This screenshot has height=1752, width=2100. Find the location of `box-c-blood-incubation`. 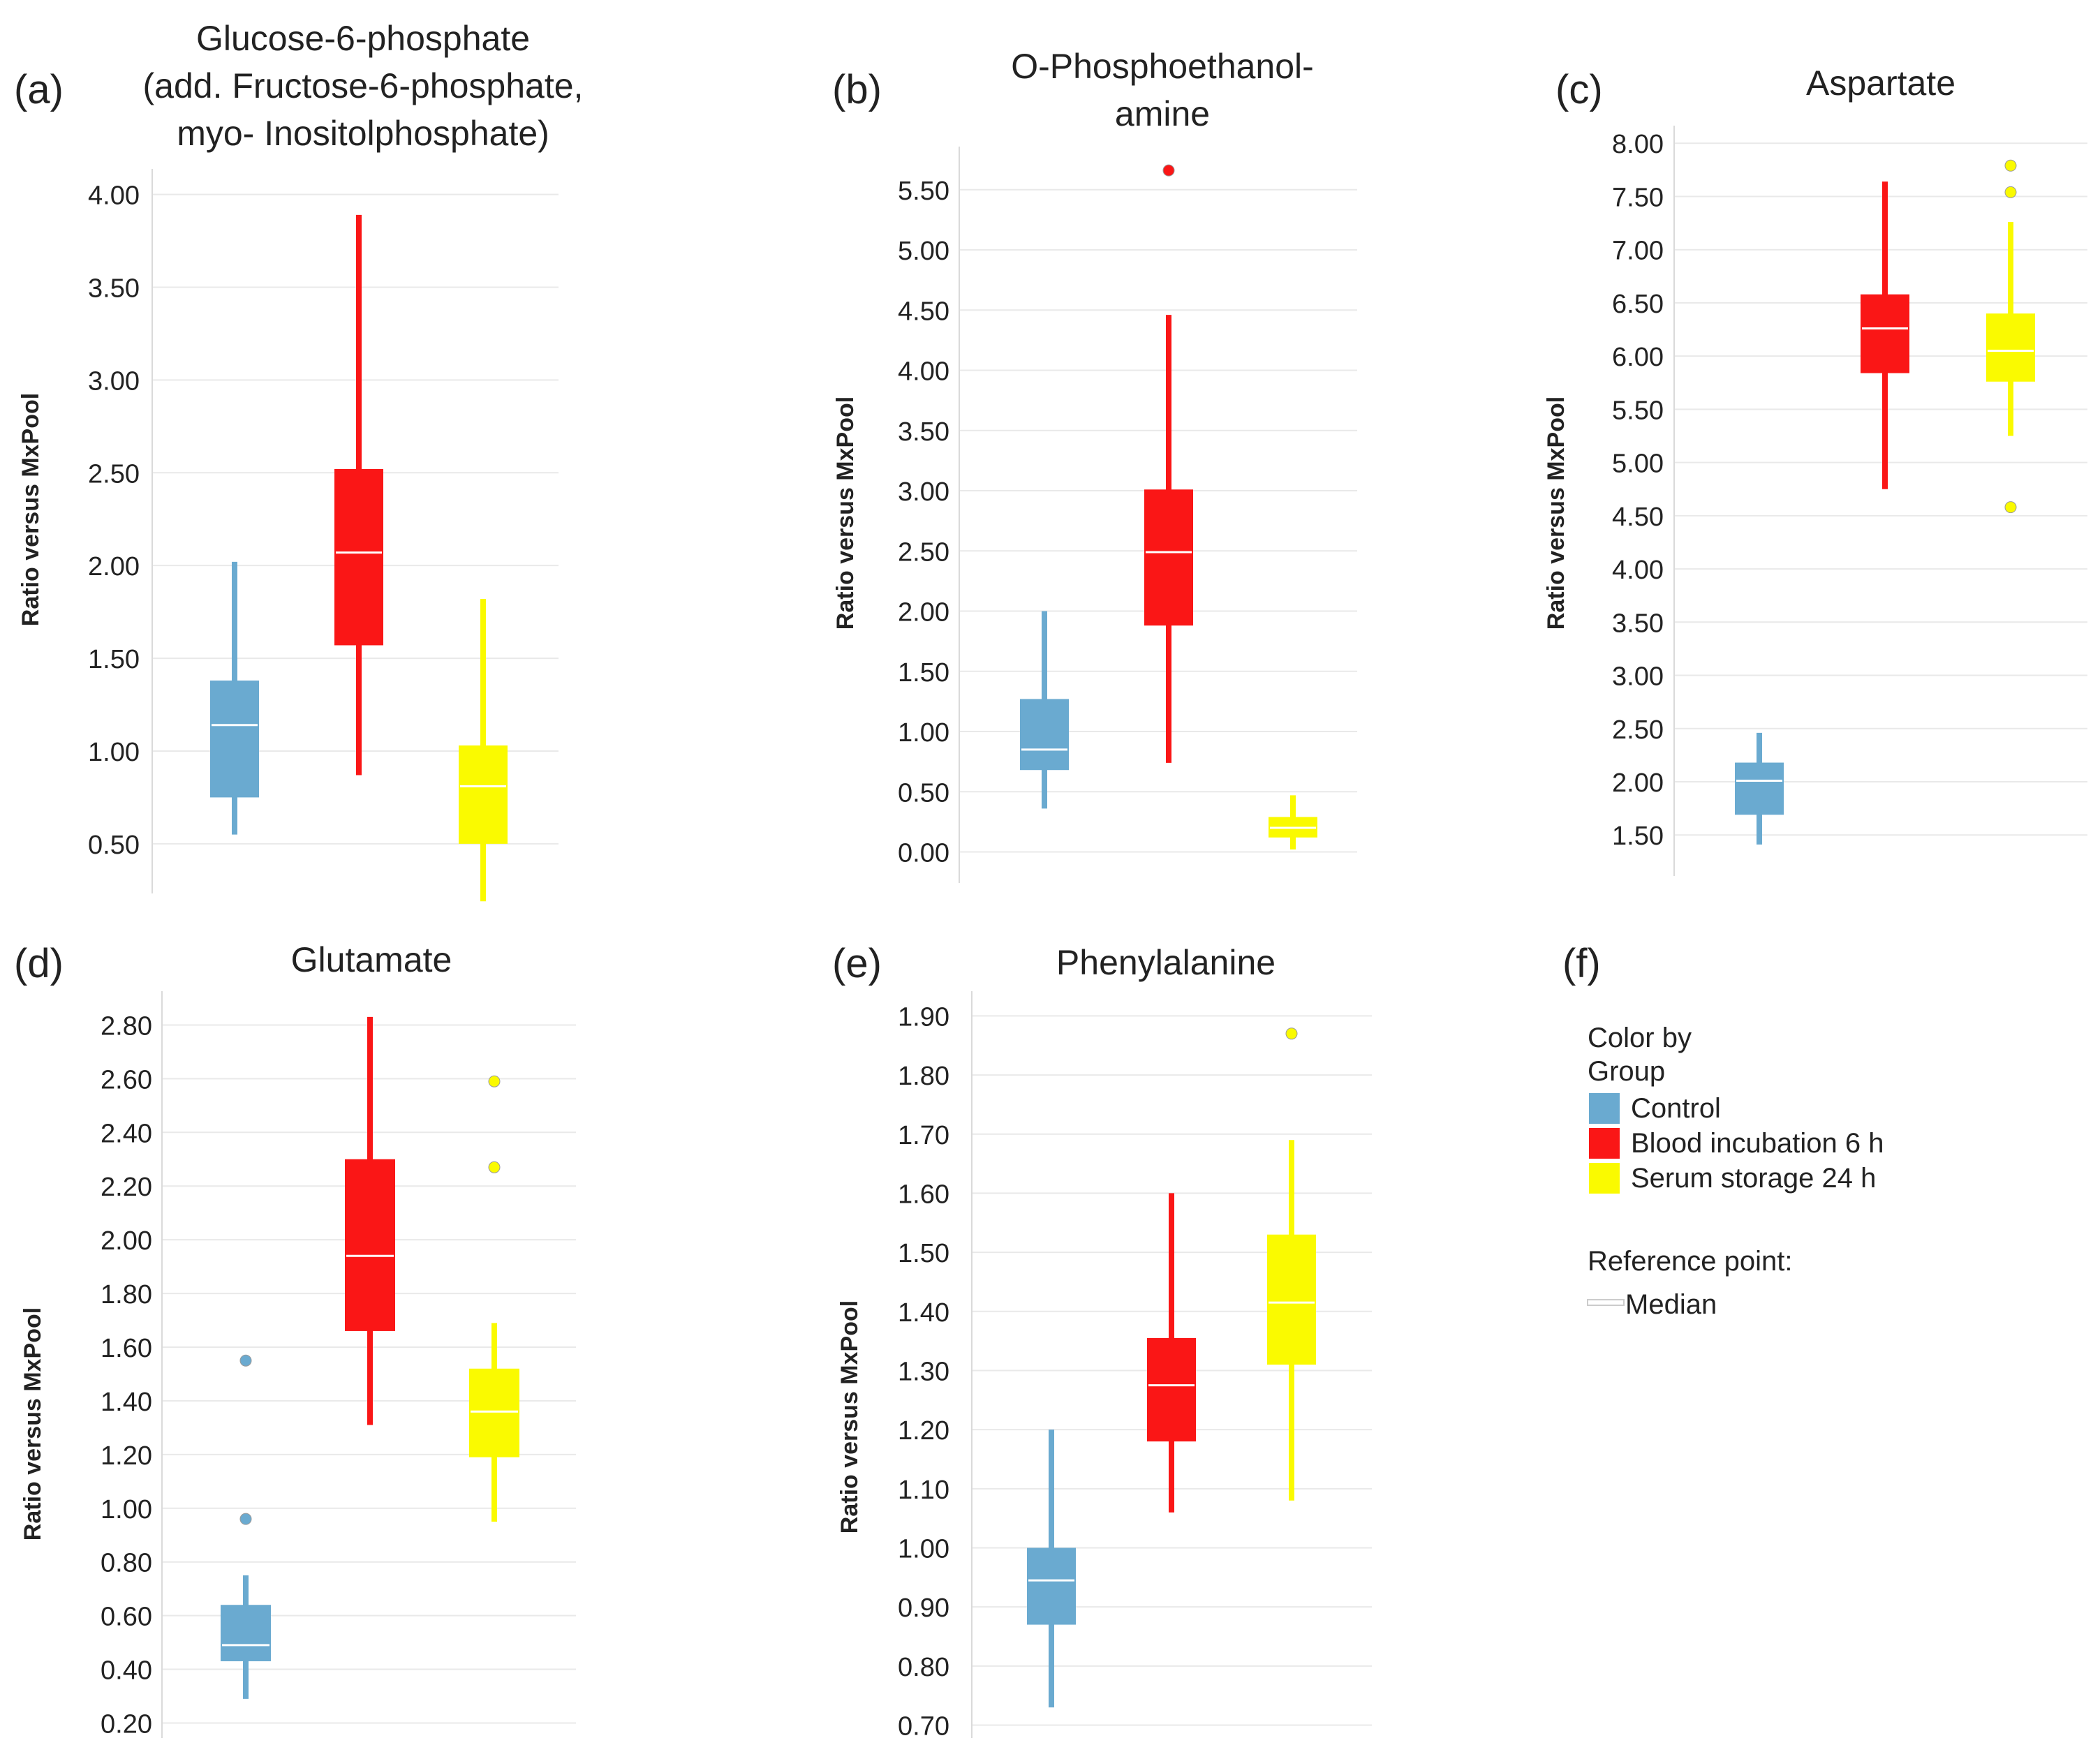

box-c-blood-incubation is located at coordinates (1885, 333).